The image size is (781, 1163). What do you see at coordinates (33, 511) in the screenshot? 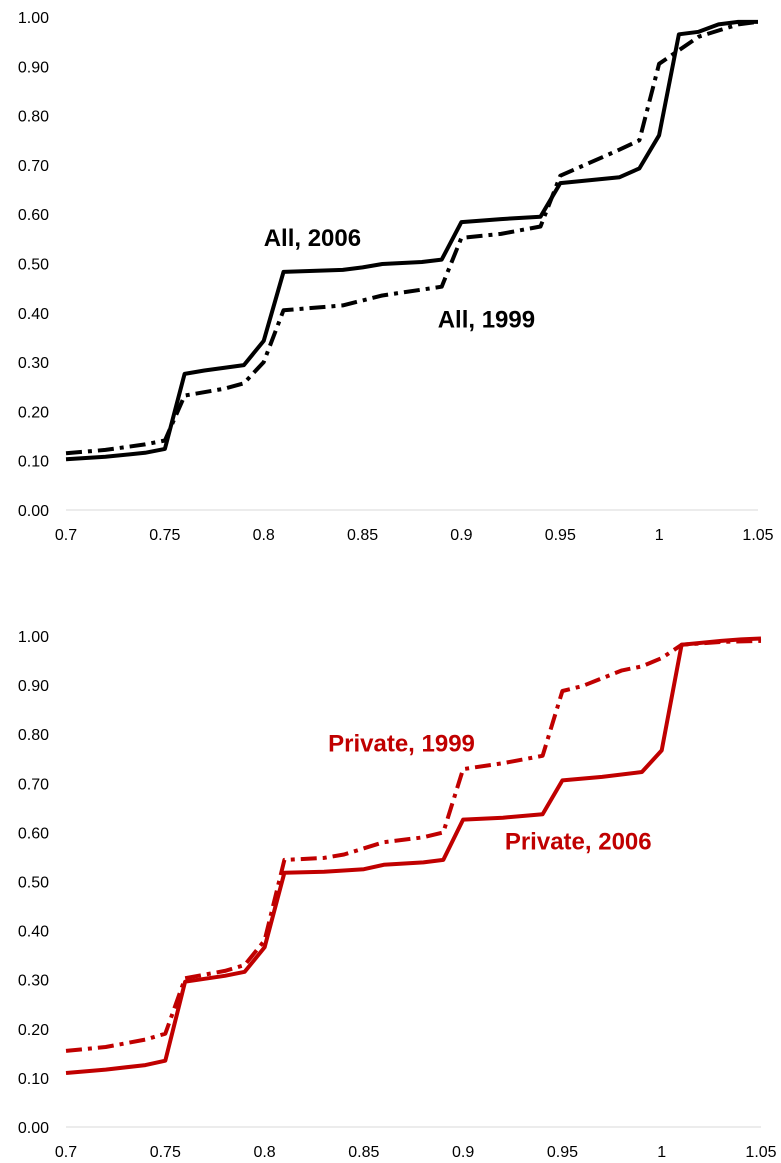
I see `all-y-tick-label: 0.00` at bounding box center [33, 511].